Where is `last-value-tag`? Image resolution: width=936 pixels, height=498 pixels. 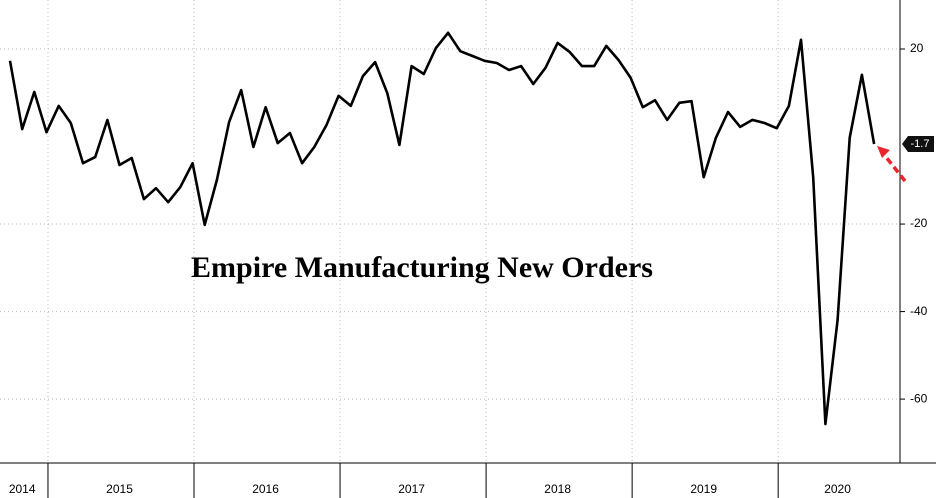 last-value-tag is located at coordinates (918, 143).